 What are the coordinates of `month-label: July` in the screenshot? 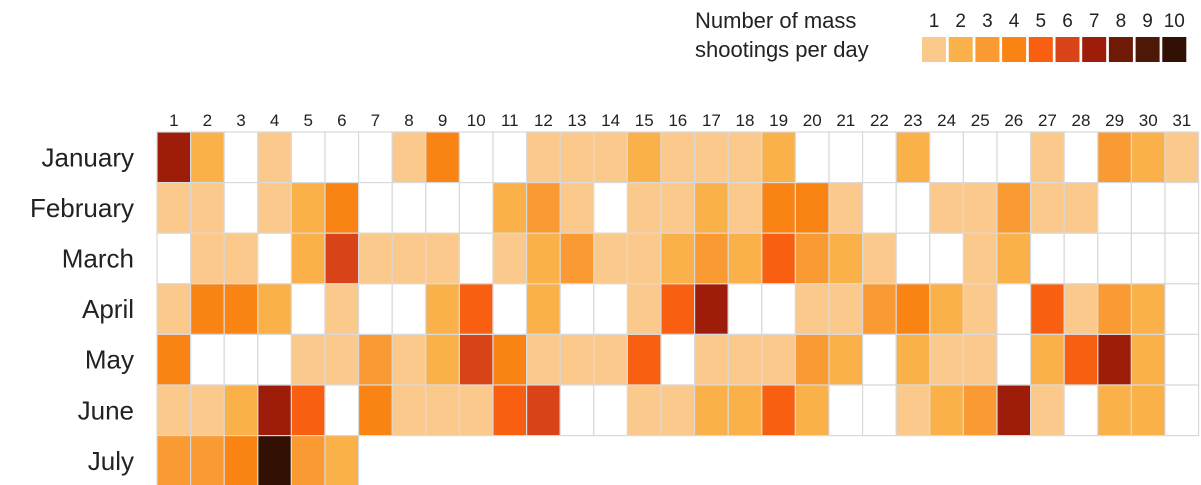 It's located at (111, 461).